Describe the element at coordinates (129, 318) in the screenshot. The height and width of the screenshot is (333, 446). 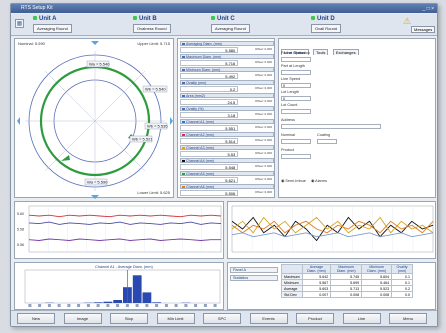
I see `toolbar-button-stop: Stop` at that location.